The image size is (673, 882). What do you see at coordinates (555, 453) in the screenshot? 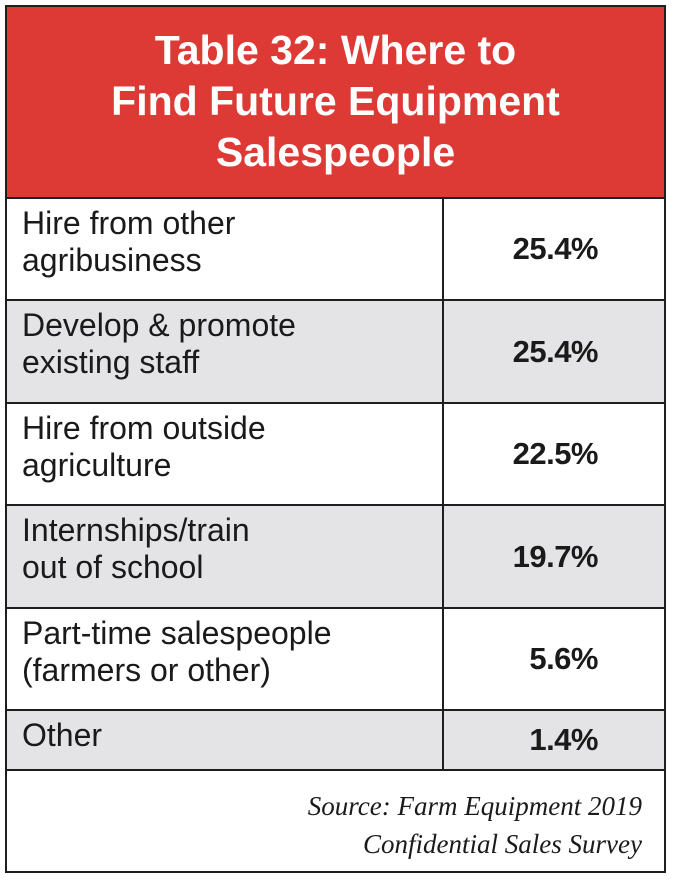
I see `row-value: 22.5%` at bounding box center [555, 453].